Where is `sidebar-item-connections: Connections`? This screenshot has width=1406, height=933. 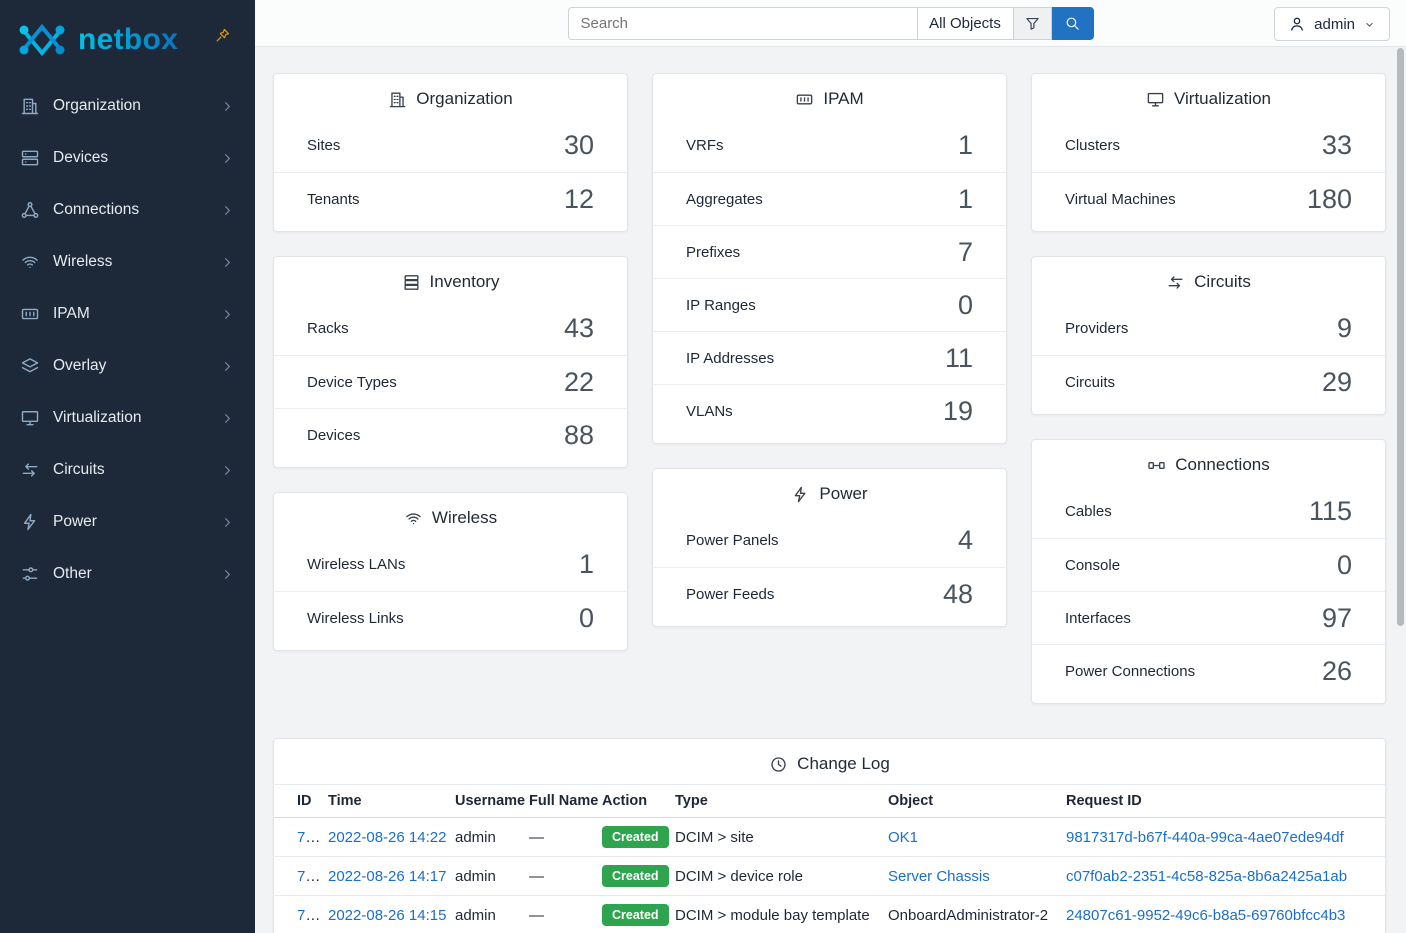
sidebar-item-connections: Connections is located at coordinates (127, 210).